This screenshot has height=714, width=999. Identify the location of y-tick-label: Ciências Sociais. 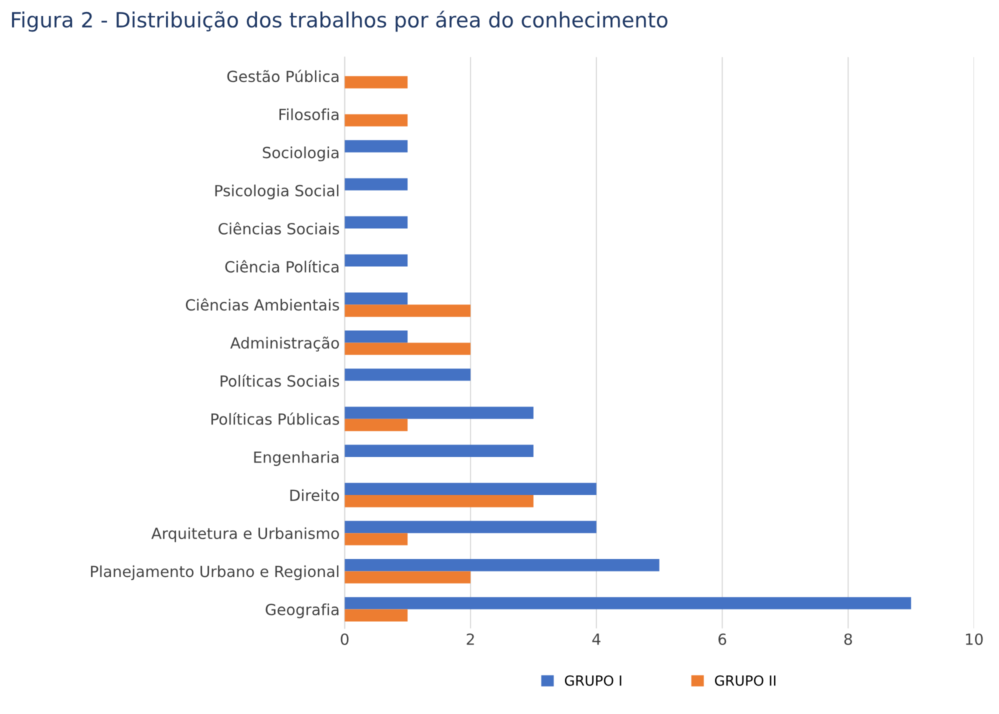
(279, 228).